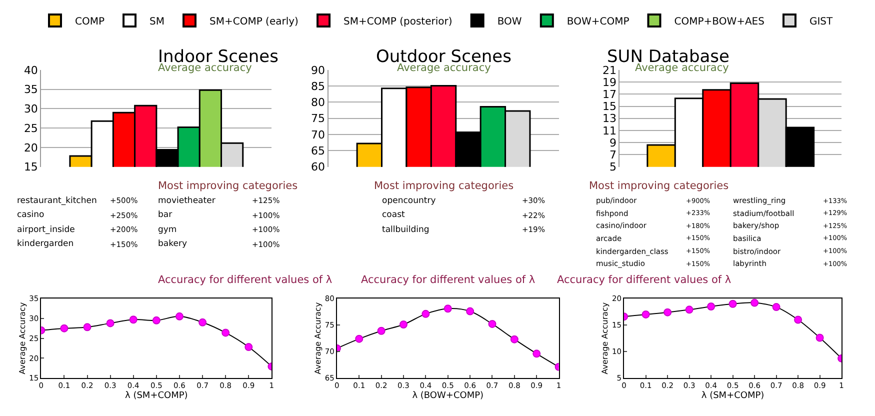 The height and width of the screenshot is (416, 875). What do you see at coordinates (719, 22) in the screenshot?
I see `legend-label: COMP+BOW+AES` at bounding box center [719, 22].